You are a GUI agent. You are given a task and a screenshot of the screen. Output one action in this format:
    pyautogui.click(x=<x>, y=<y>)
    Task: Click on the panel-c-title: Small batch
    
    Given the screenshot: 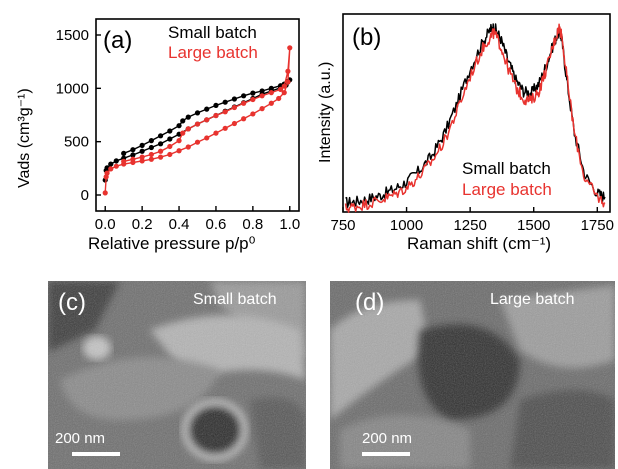 What is the action you would take?
    pyautogui.click(x=235, y=299)
    